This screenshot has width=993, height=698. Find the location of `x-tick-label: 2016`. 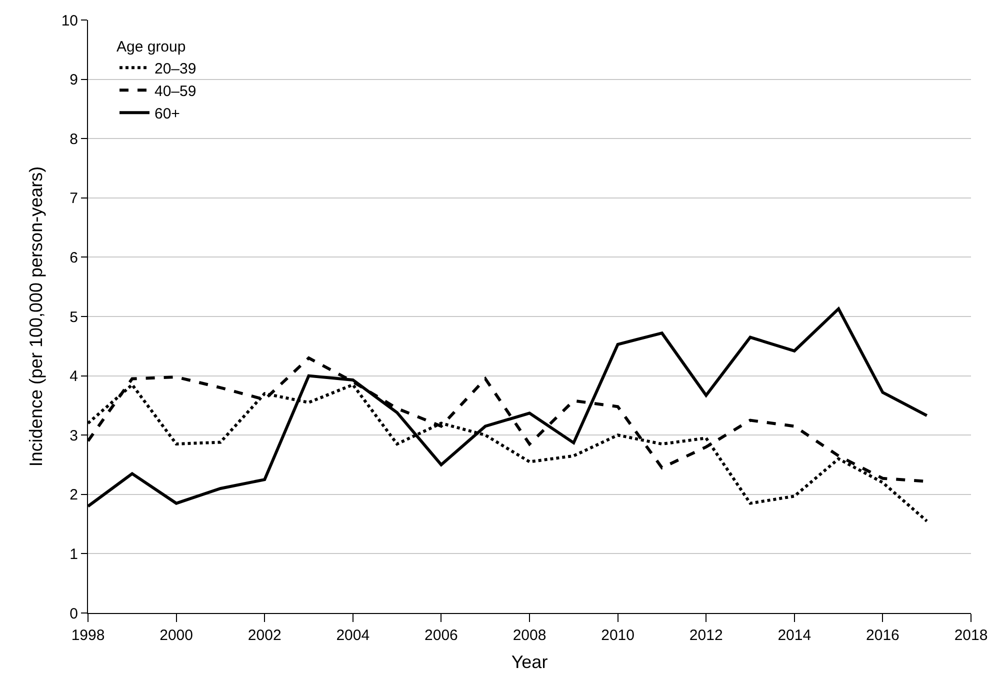

x-tick-label: 2016 is located at coordinates (883, 635).